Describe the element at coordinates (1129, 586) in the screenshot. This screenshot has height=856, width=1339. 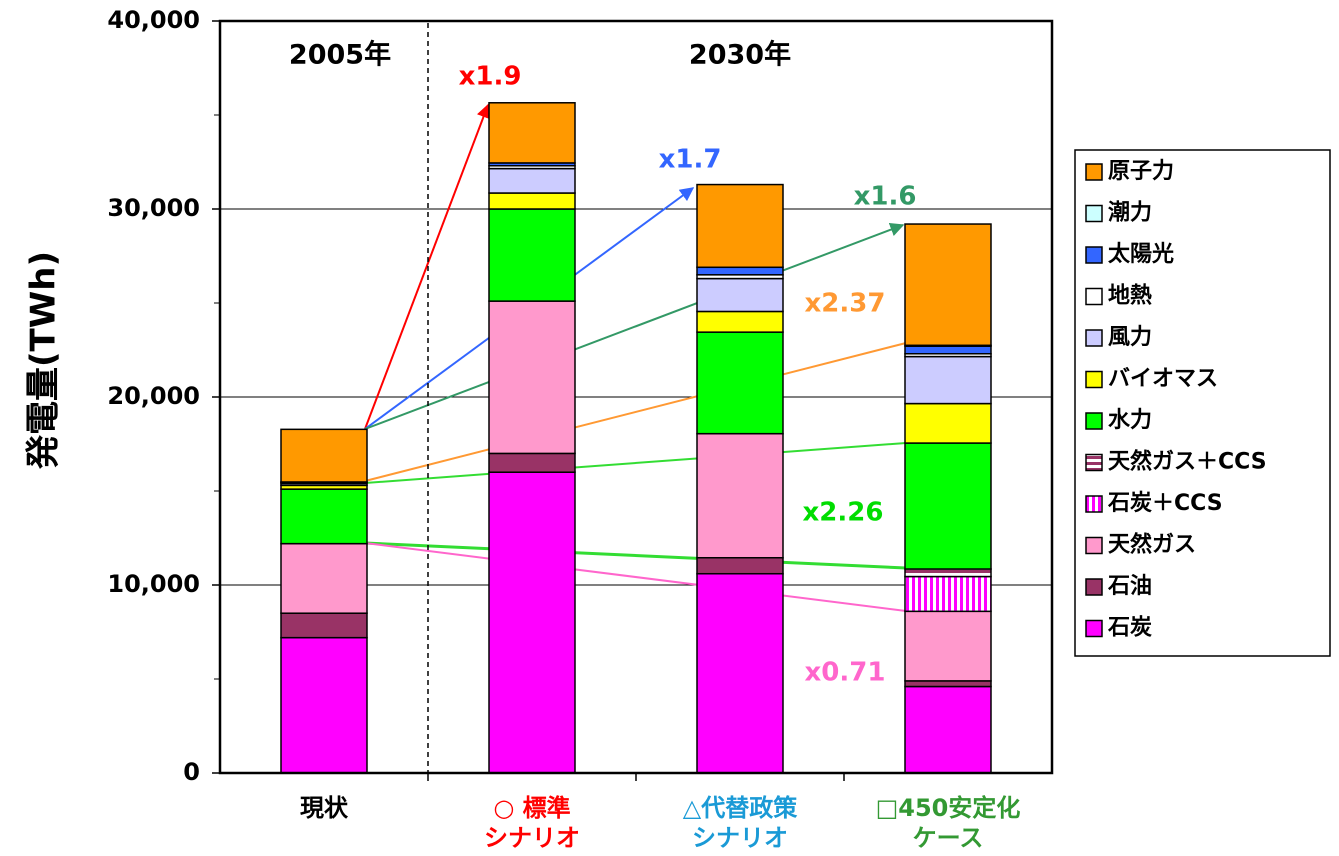
I see `legend-label: 石油` at that location.